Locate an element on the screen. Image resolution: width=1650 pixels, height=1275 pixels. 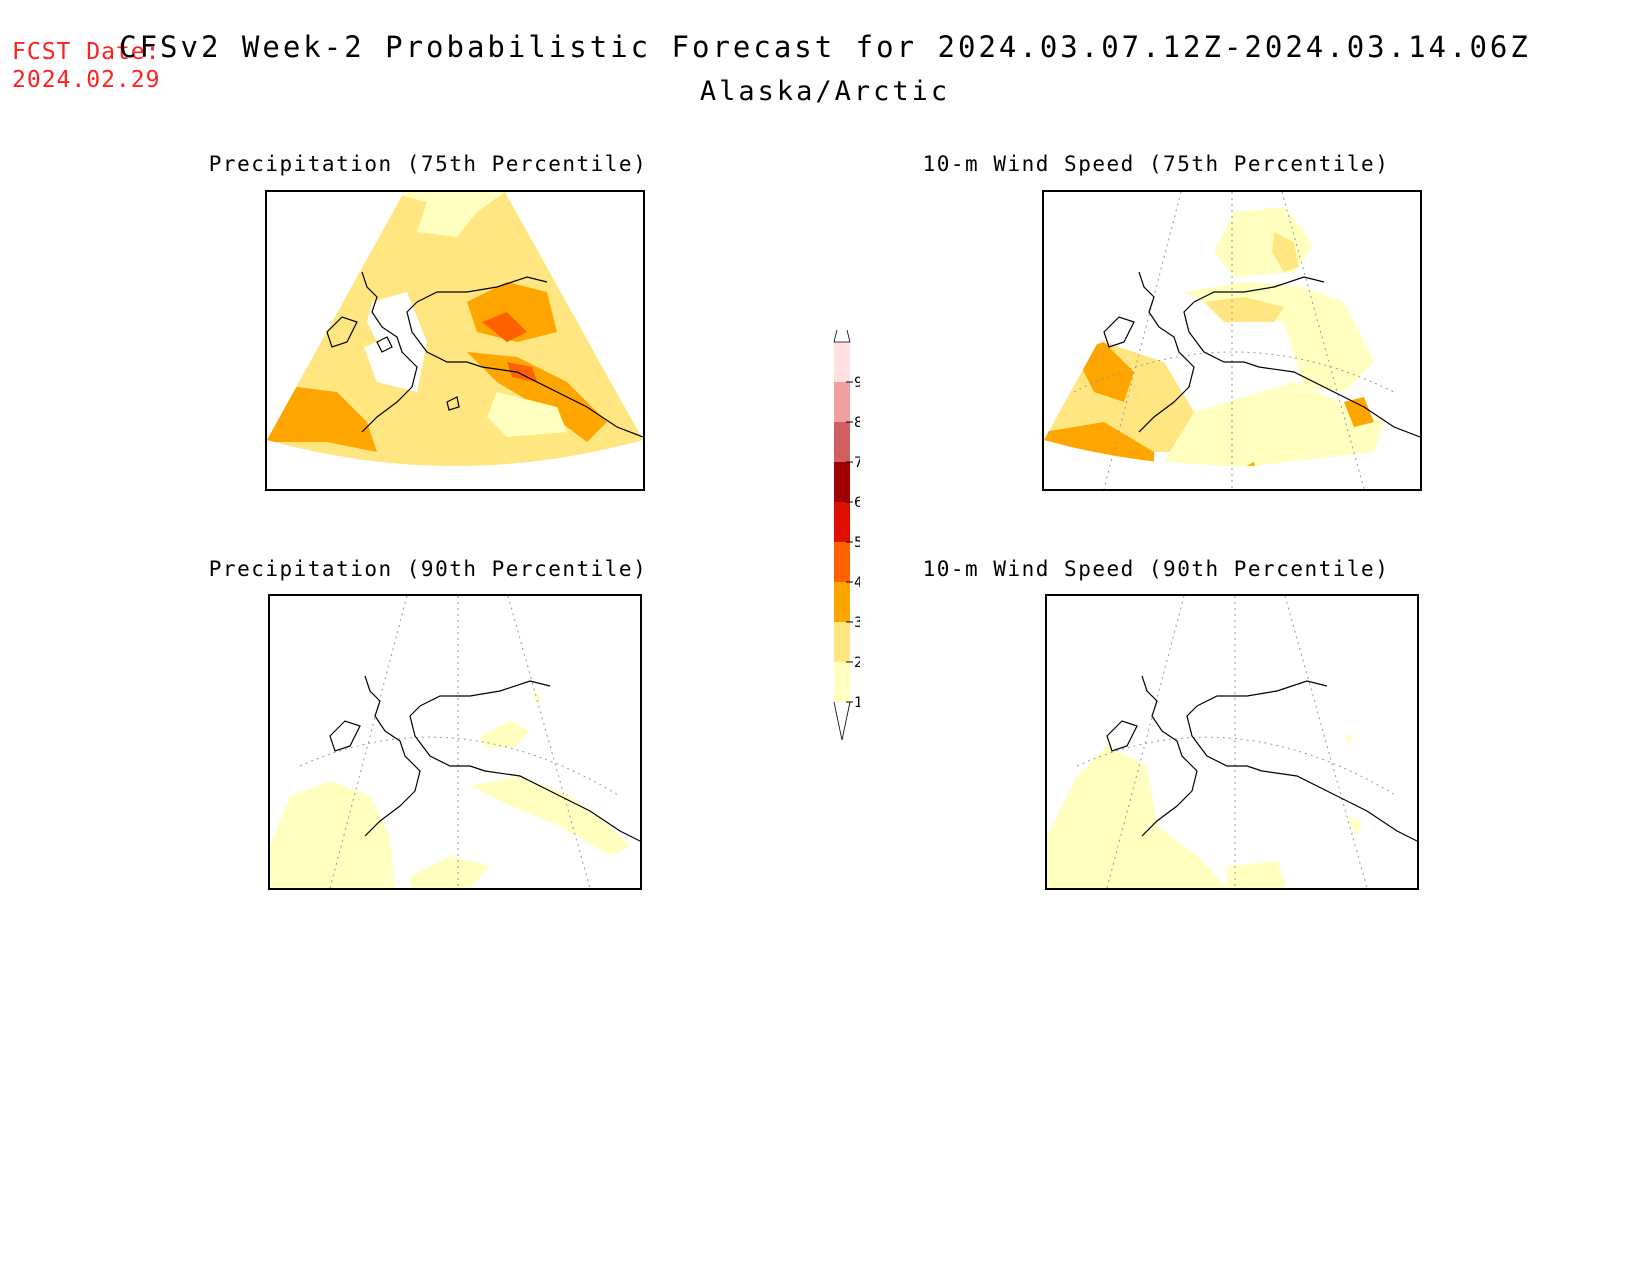
colorbar-svg: 10 20 30 40 50 60 70 80 90 is located at coordinates (852, 525).